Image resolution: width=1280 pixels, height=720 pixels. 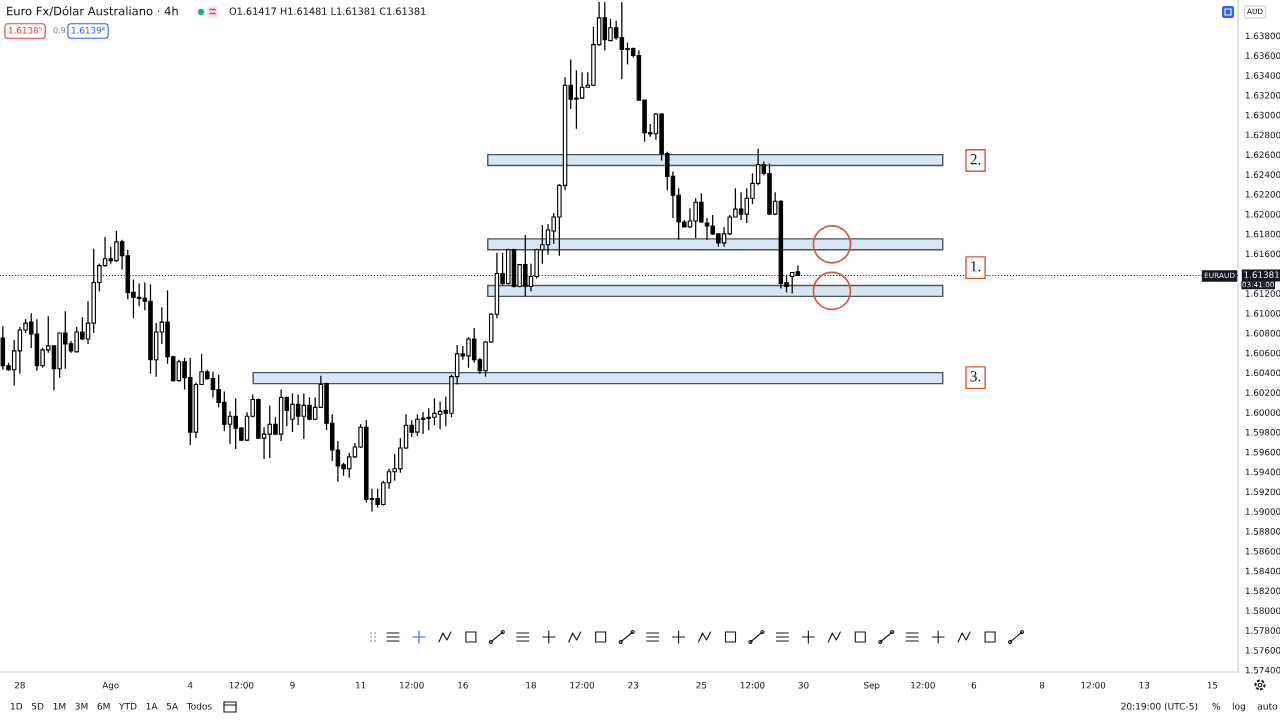 What do you see at coordinates (803, 685) in the screenshot?
I see `x-tick-label: 30` at bounding box center [803, 685].